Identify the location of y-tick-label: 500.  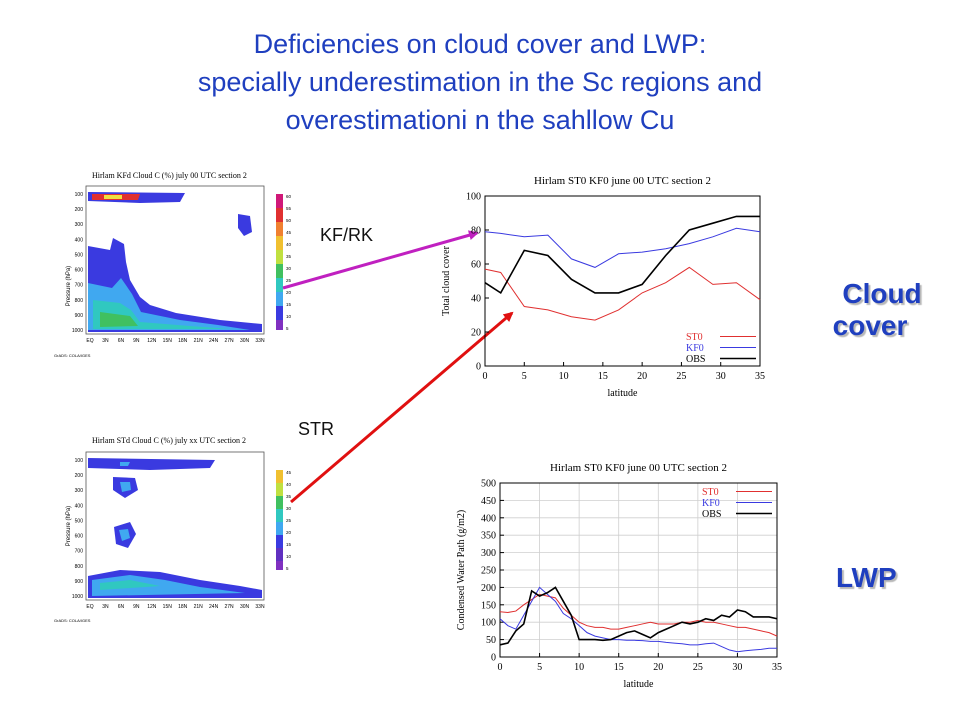
(488, 484).